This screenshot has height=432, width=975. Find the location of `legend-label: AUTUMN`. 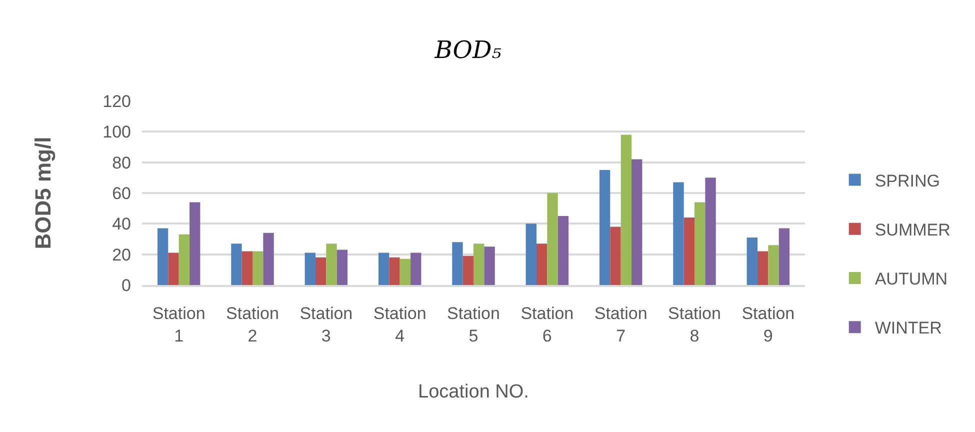

legend-label: AUTUMN is located at coordinates (911, 279).